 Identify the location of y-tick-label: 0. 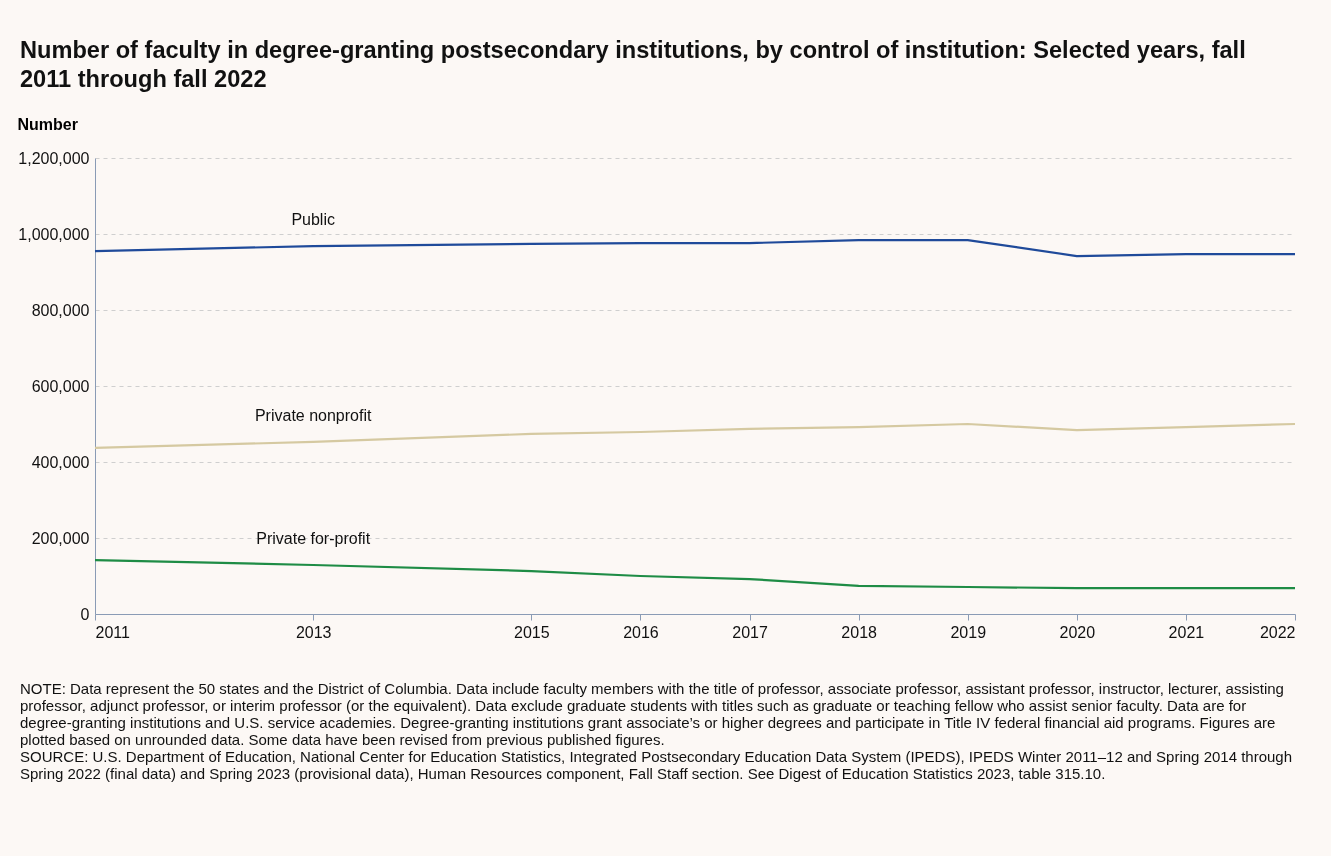
(85, 614).